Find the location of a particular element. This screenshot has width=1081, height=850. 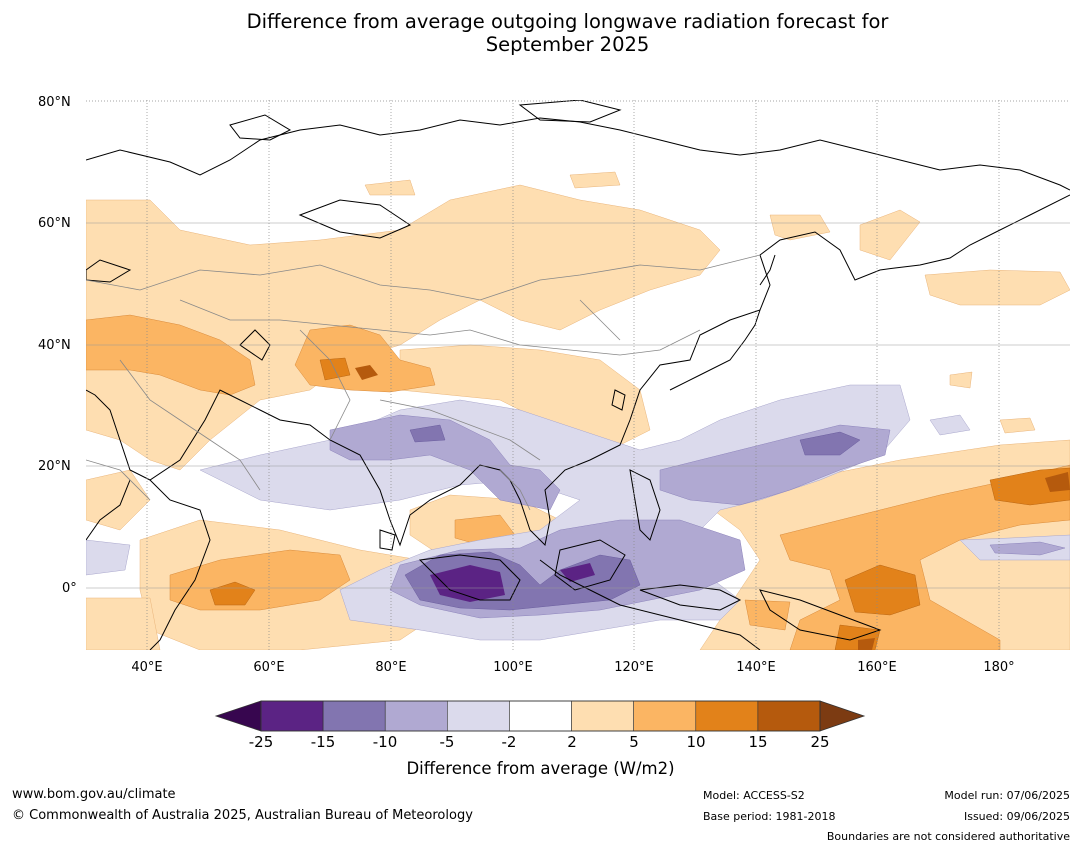

bom-climate-link: www.bom.gov.au/climate is located at coordinates (94, 794).